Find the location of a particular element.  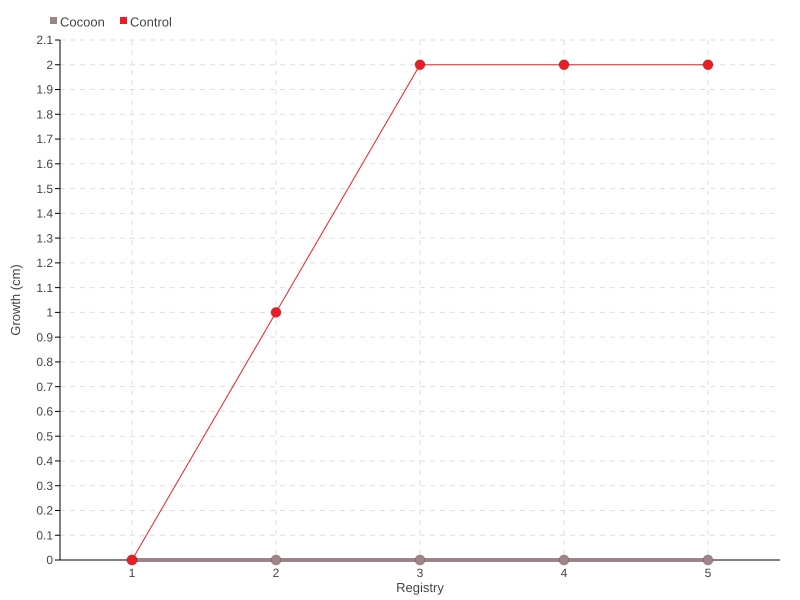

y-tick-label: 0.8 is located at coordinates (45, 362).